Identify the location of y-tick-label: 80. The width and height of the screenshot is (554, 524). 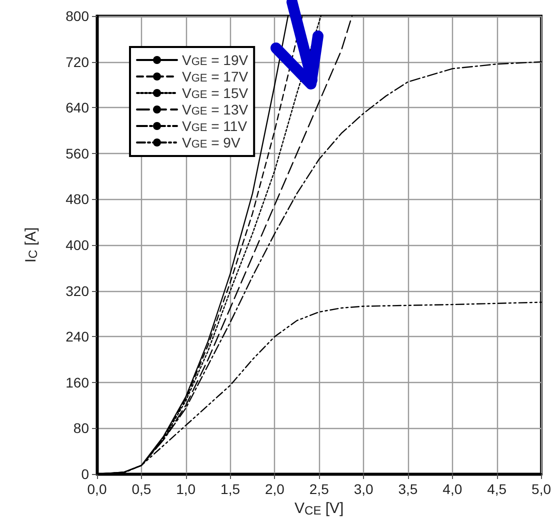
(81, 428).